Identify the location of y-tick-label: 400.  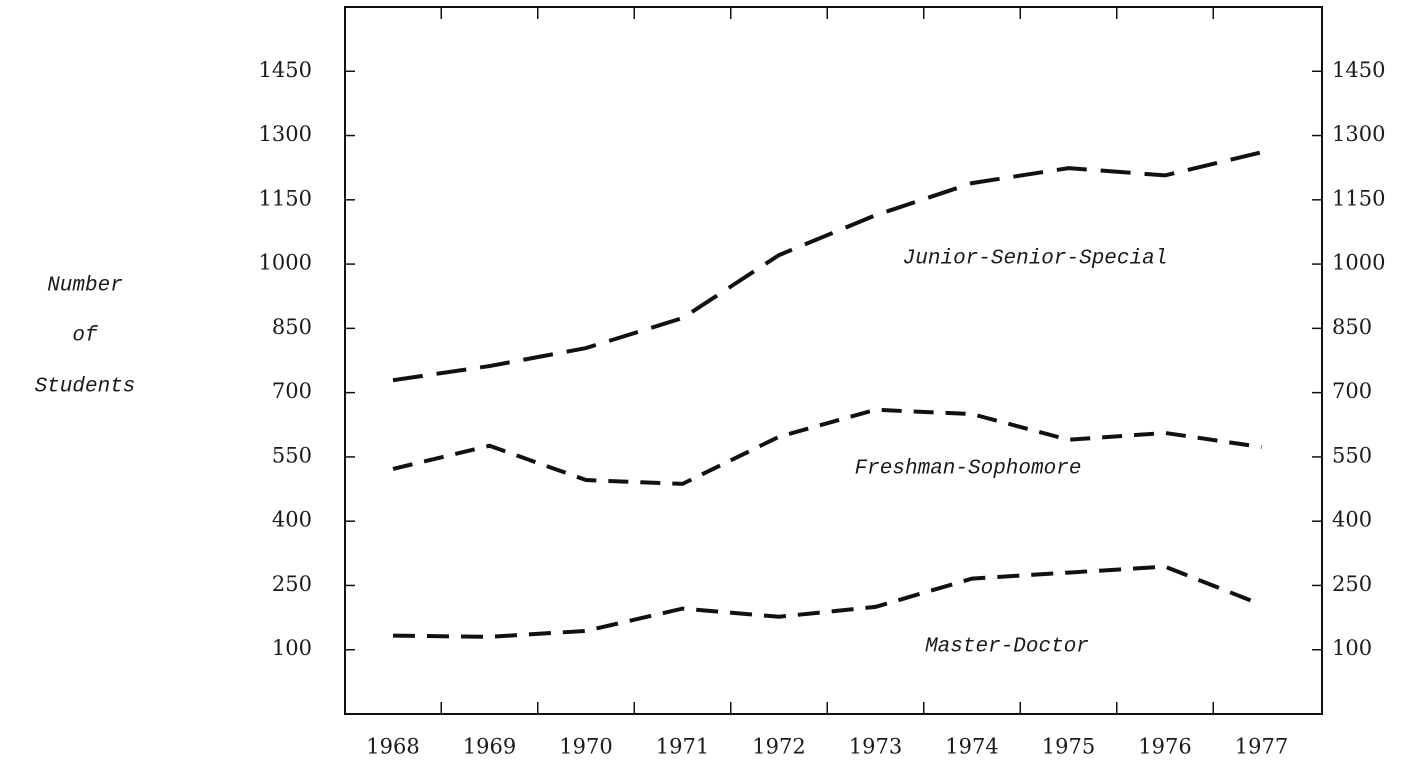
(292, 520).